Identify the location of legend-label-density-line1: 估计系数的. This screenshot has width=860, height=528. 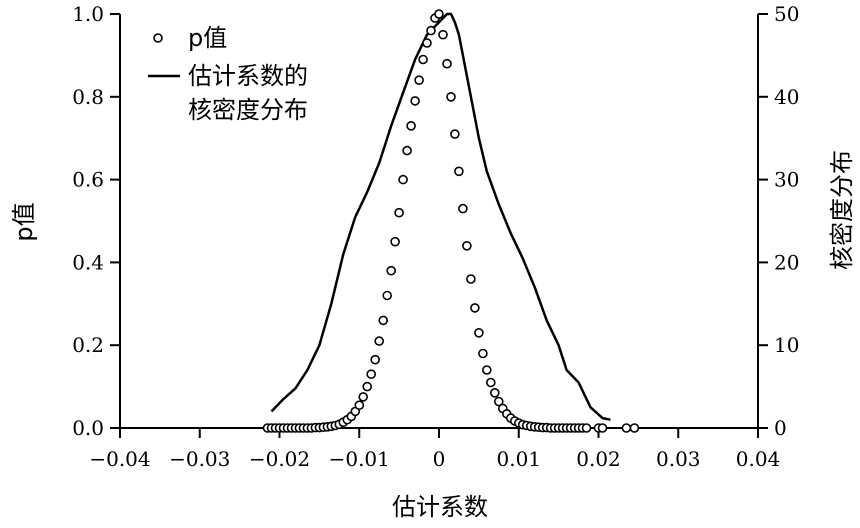
(248, 76).